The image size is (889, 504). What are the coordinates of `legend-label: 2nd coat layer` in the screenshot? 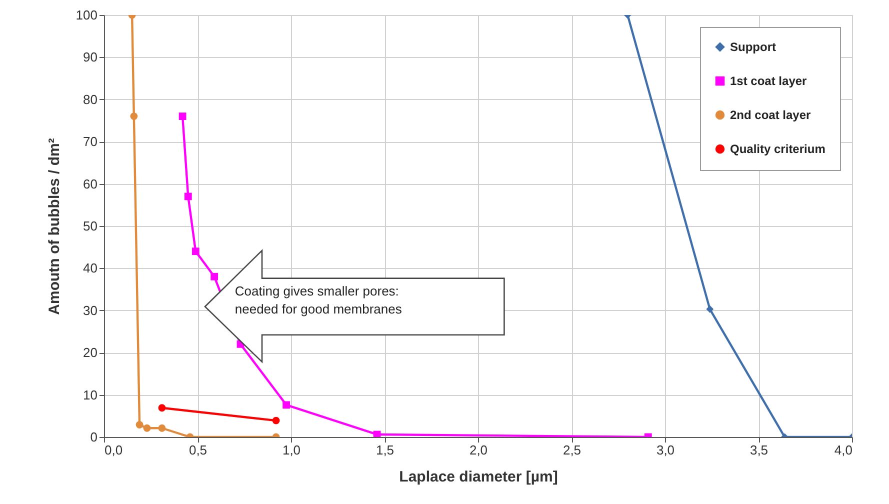 It's located at (771, 115).